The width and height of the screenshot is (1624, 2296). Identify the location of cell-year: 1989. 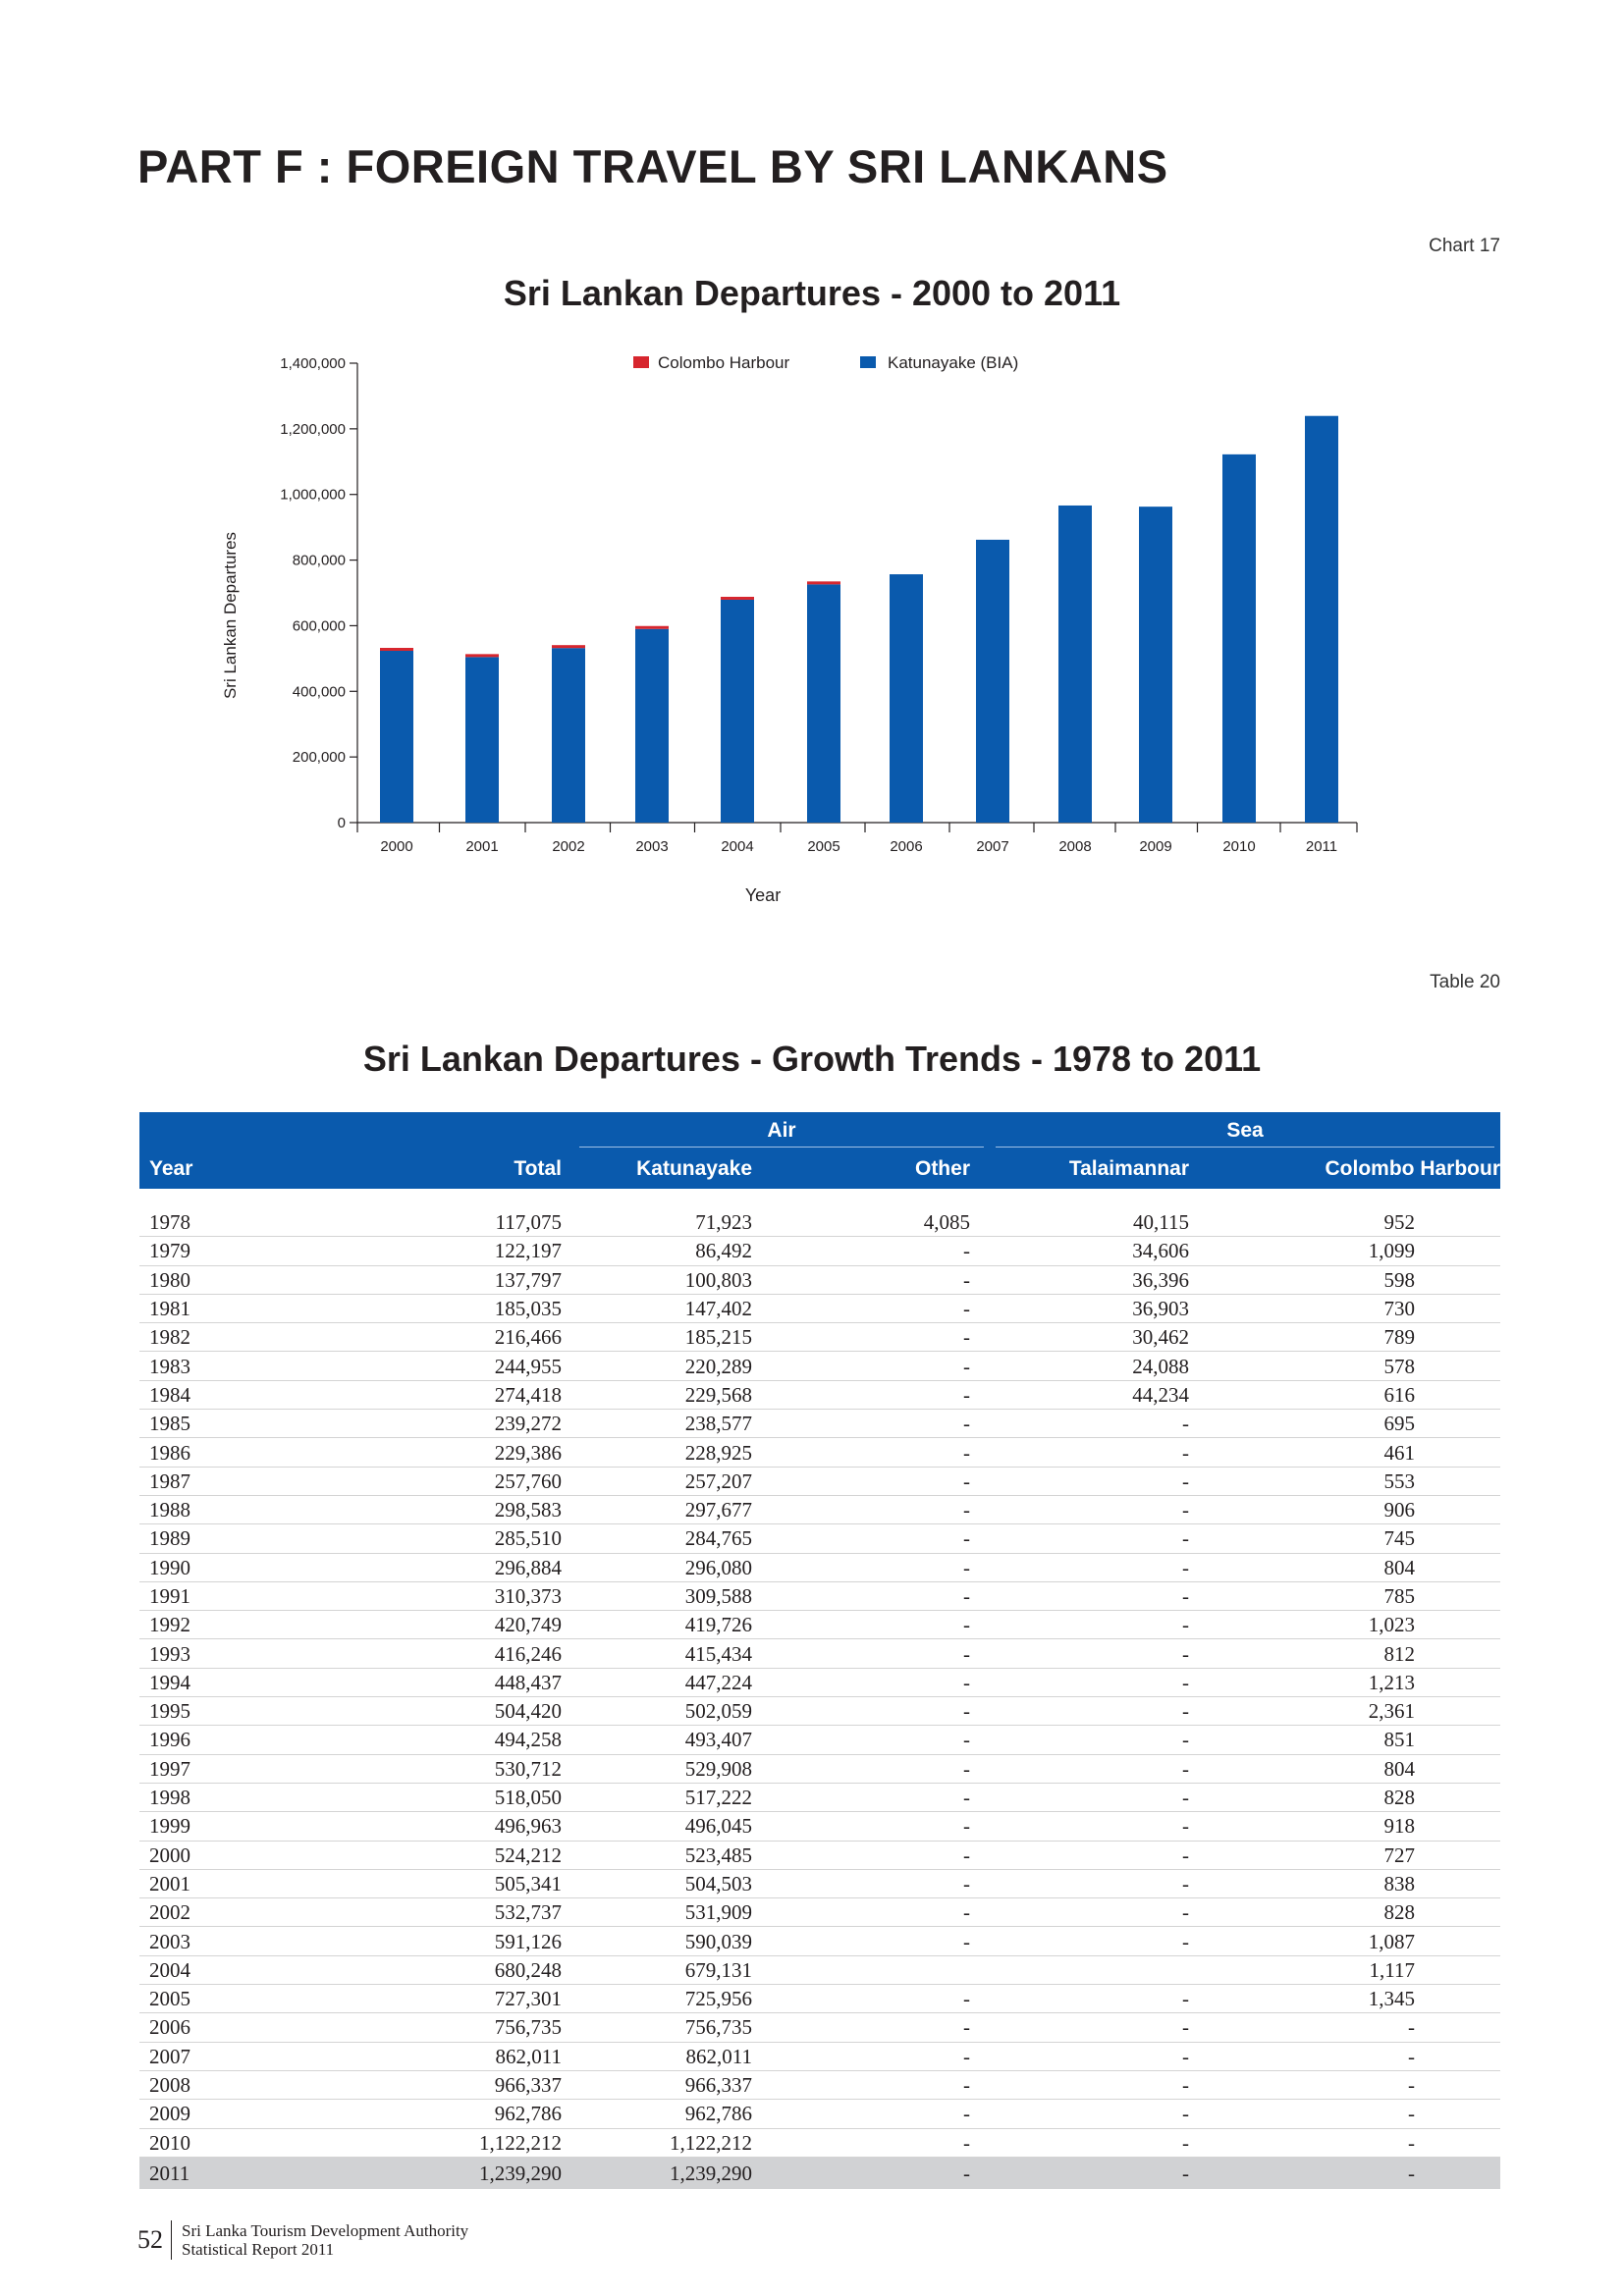
(213, 1539).